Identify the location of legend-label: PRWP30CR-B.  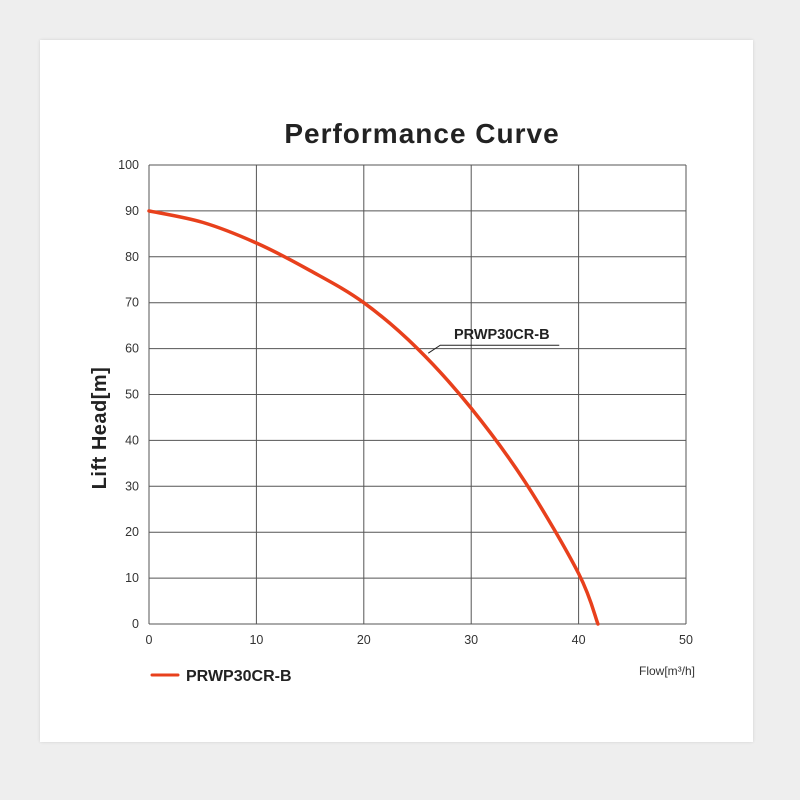
(239, 676).